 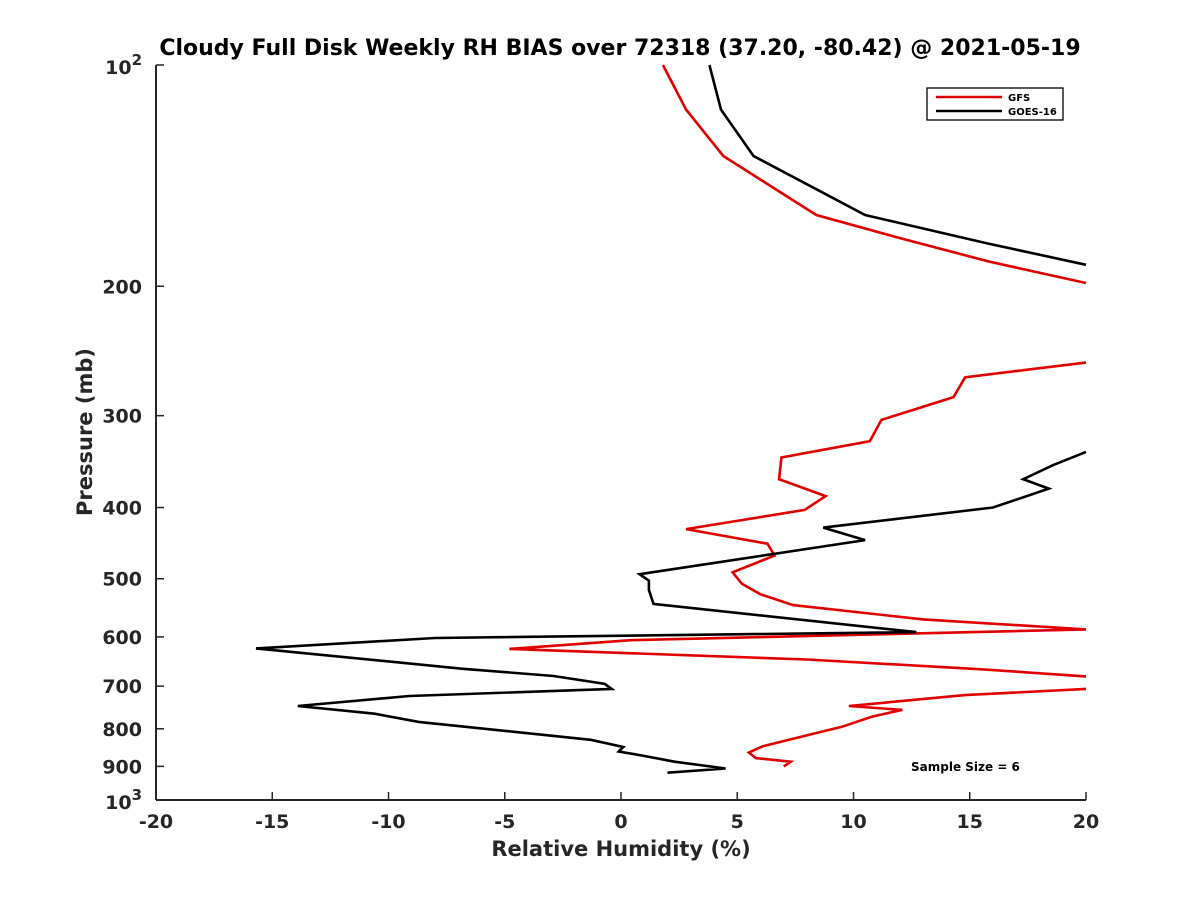 I want to click on y-tick-label: 600, so click(x=122, y=638).